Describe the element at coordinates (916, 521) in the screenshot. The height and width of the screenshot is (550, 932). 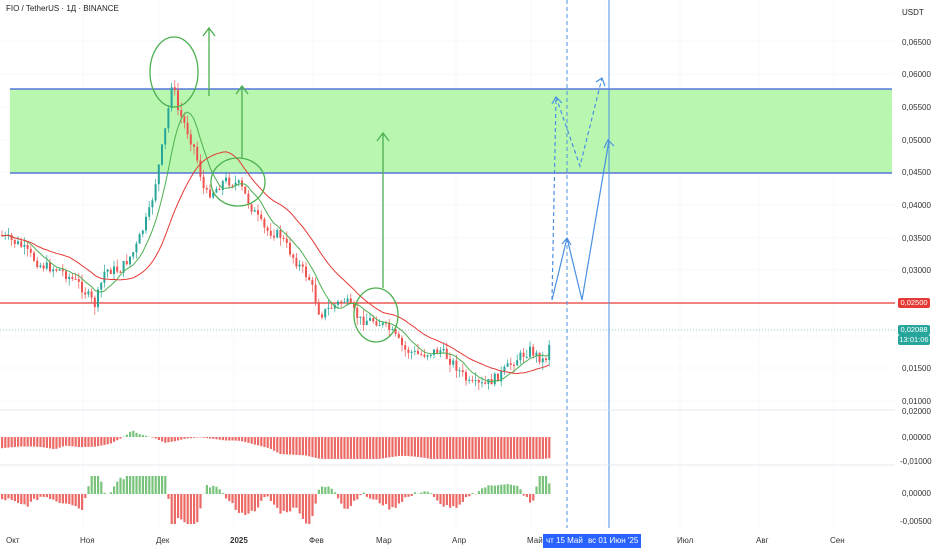
I see `osc2-tick: -0,00500` at that location.